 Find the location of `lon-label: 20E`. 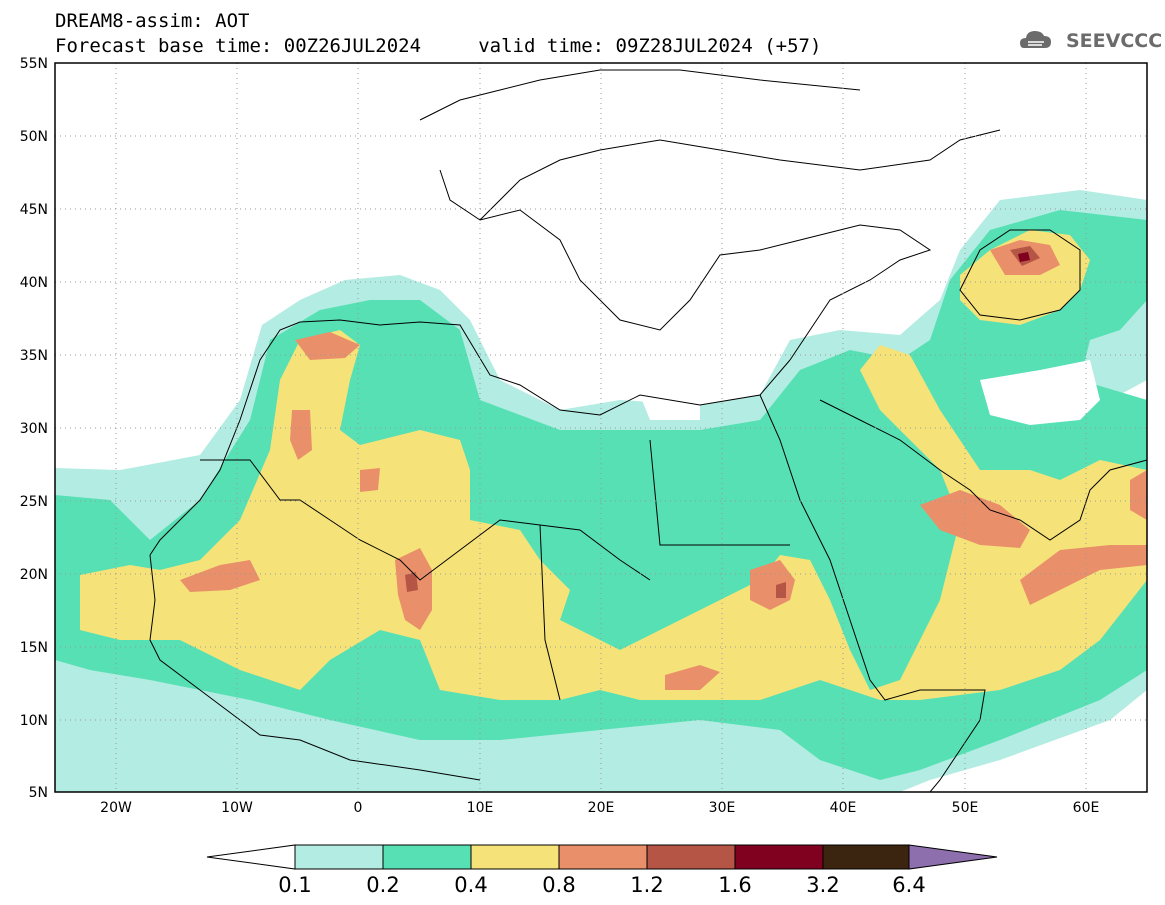

lon-label: 20E is located at coordinates (601, 808).